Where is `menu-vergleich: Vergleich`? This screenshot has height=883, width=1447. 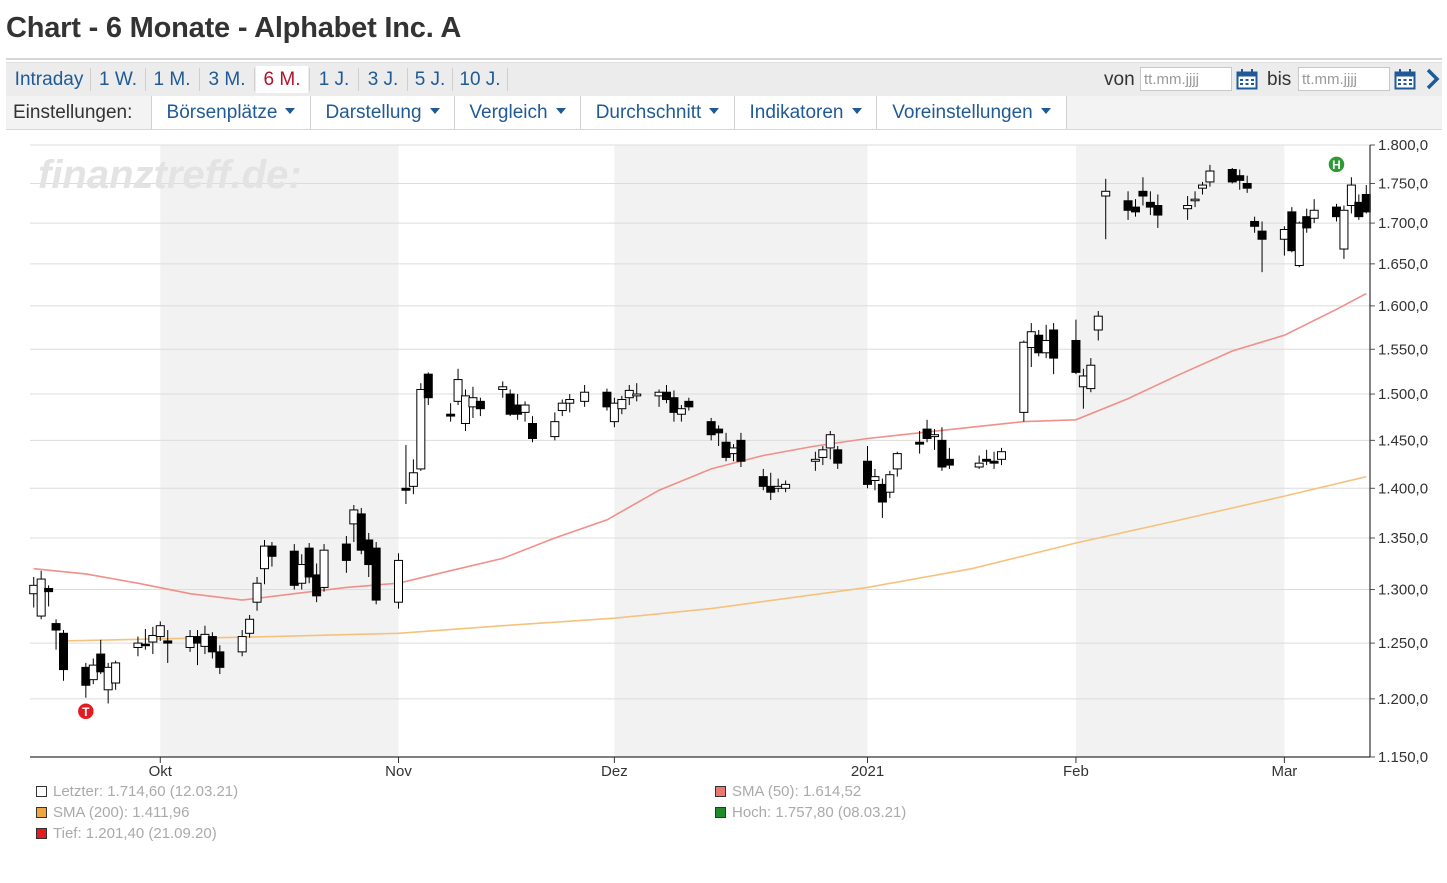
menu-vergleich: Vergleich is located at coordinates (517, 112).